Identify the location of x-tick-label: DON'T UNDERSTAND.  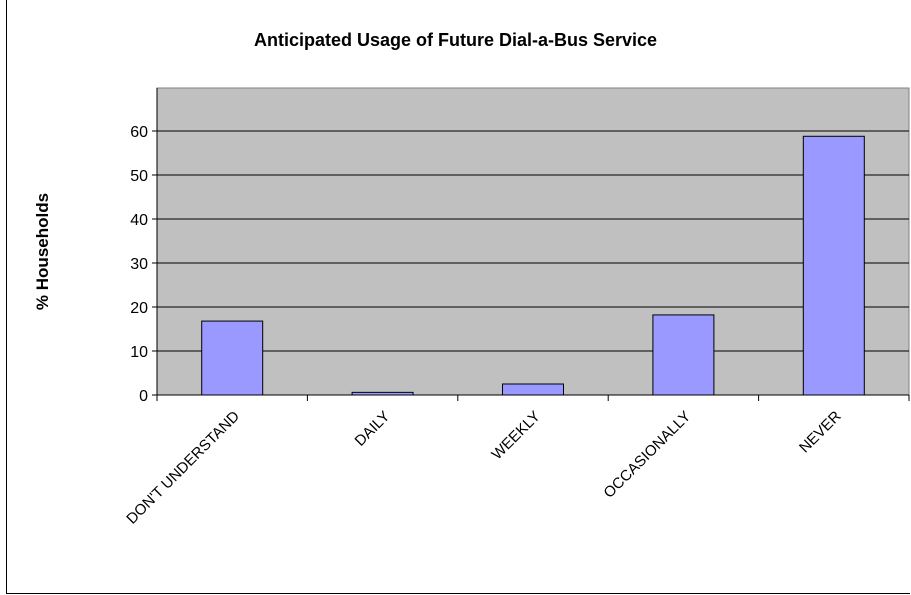
(183, 468).